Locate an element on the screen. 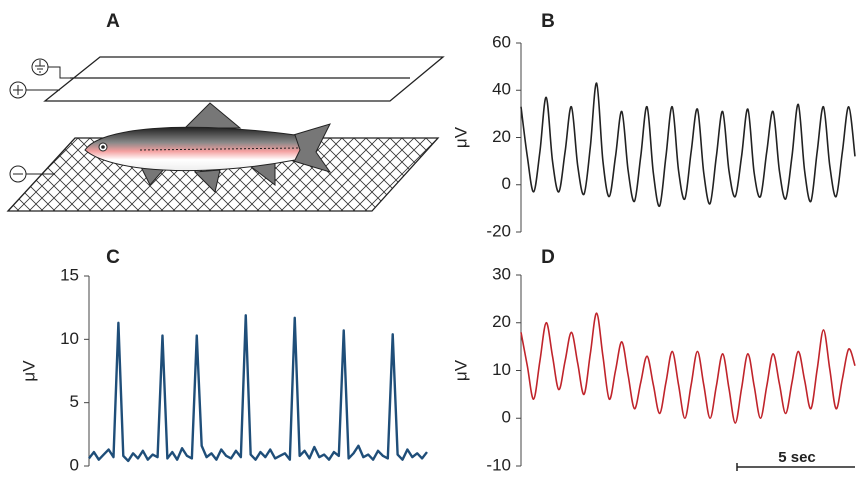  y-tick-label: 40 is located at coordinates (501, 89).